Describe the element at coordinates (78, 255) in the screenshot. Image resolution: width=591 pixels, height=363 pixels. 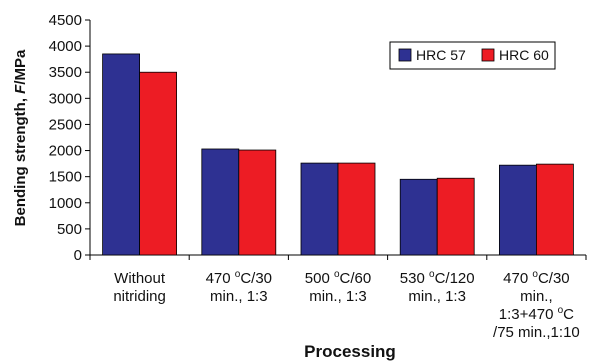
I see `y-tick-label: 0` at that location.